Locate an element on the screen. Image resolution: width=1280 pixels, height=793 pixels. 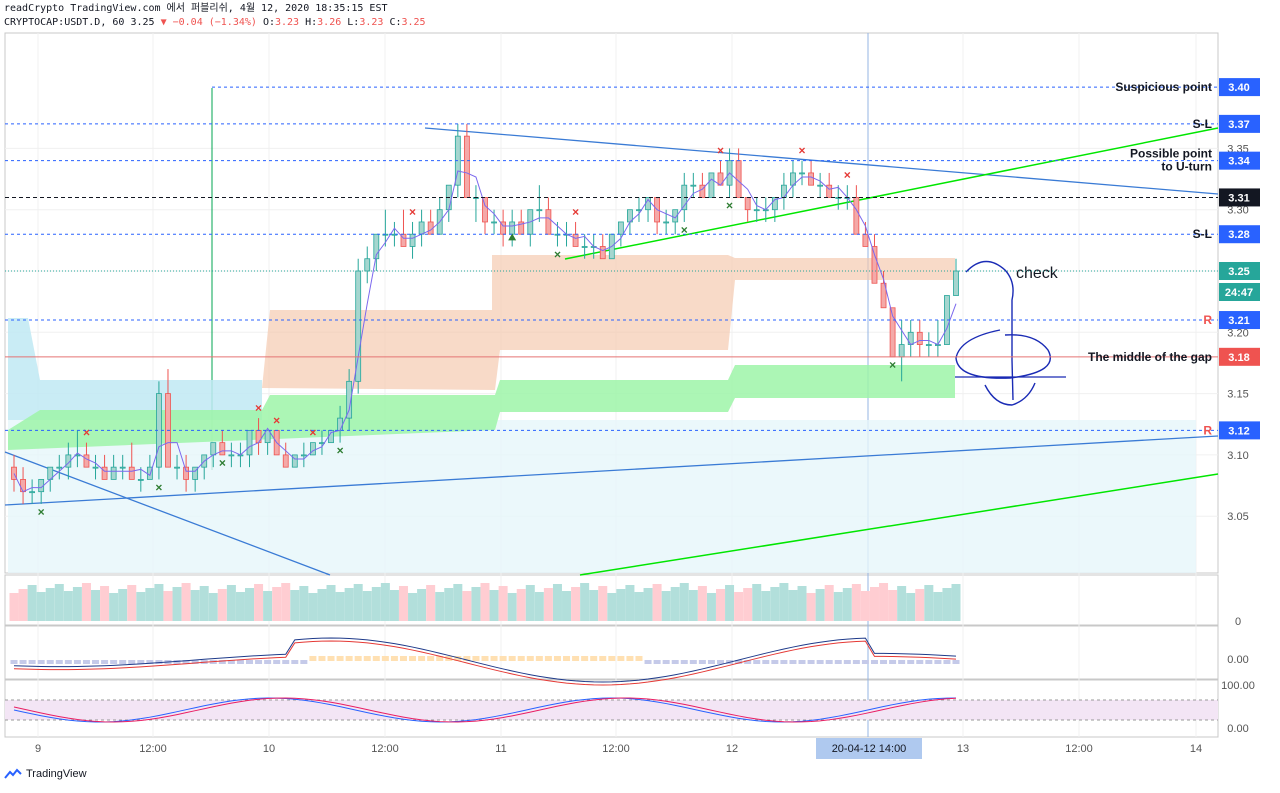
close-value: 3.25 is located at coordinates (413, 22).